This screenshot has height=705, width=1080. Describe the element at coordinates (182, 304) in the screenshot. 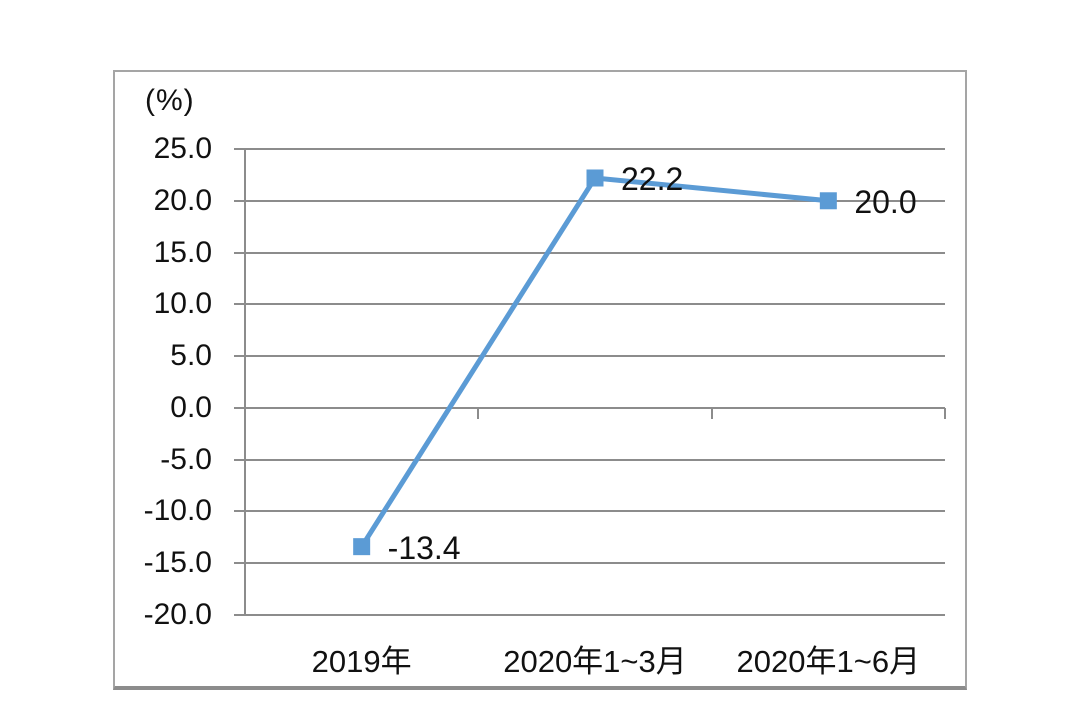

I see `y-tick-label: 10.0` at that location.